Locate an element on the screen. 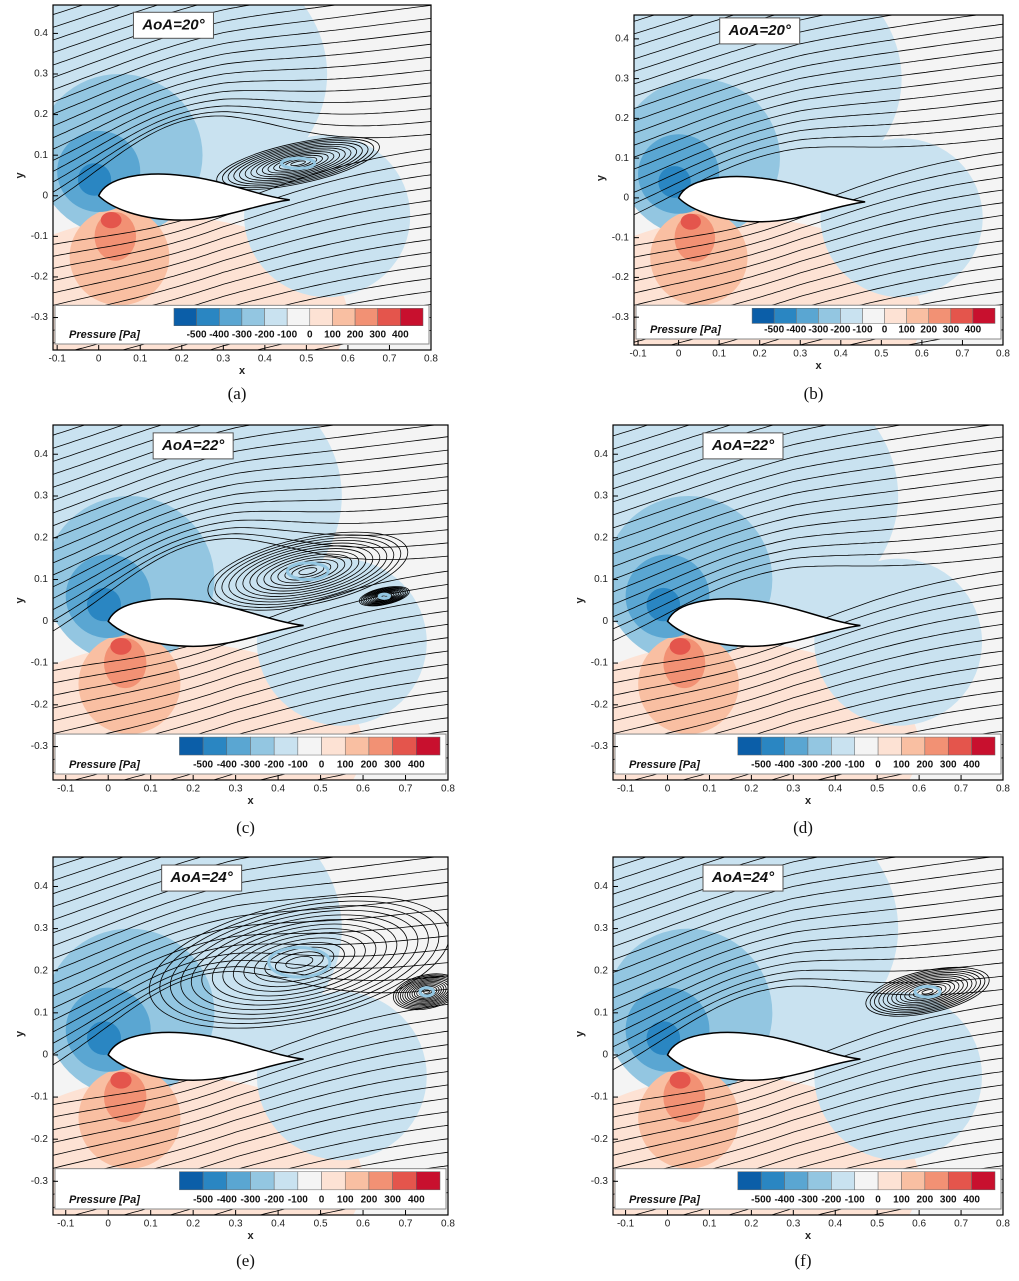 Image resolution: width=1019 pixels, height=1281 pixels. colorbar-tick-label: -200 is located at coordinates (274, 765).